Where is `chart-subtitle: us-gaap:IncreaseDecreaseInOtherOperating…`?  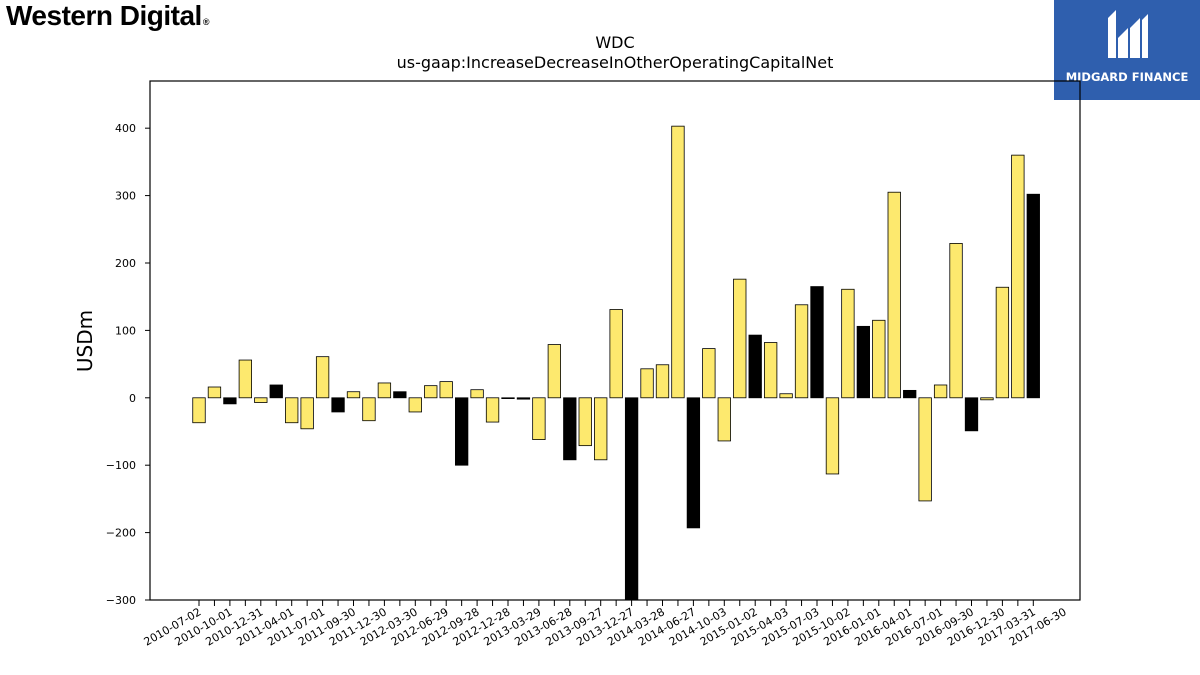 chart-subtitle: us-gaap:IncreaseDecreaseInOtherOperating… is located at coordinates (615, 62).